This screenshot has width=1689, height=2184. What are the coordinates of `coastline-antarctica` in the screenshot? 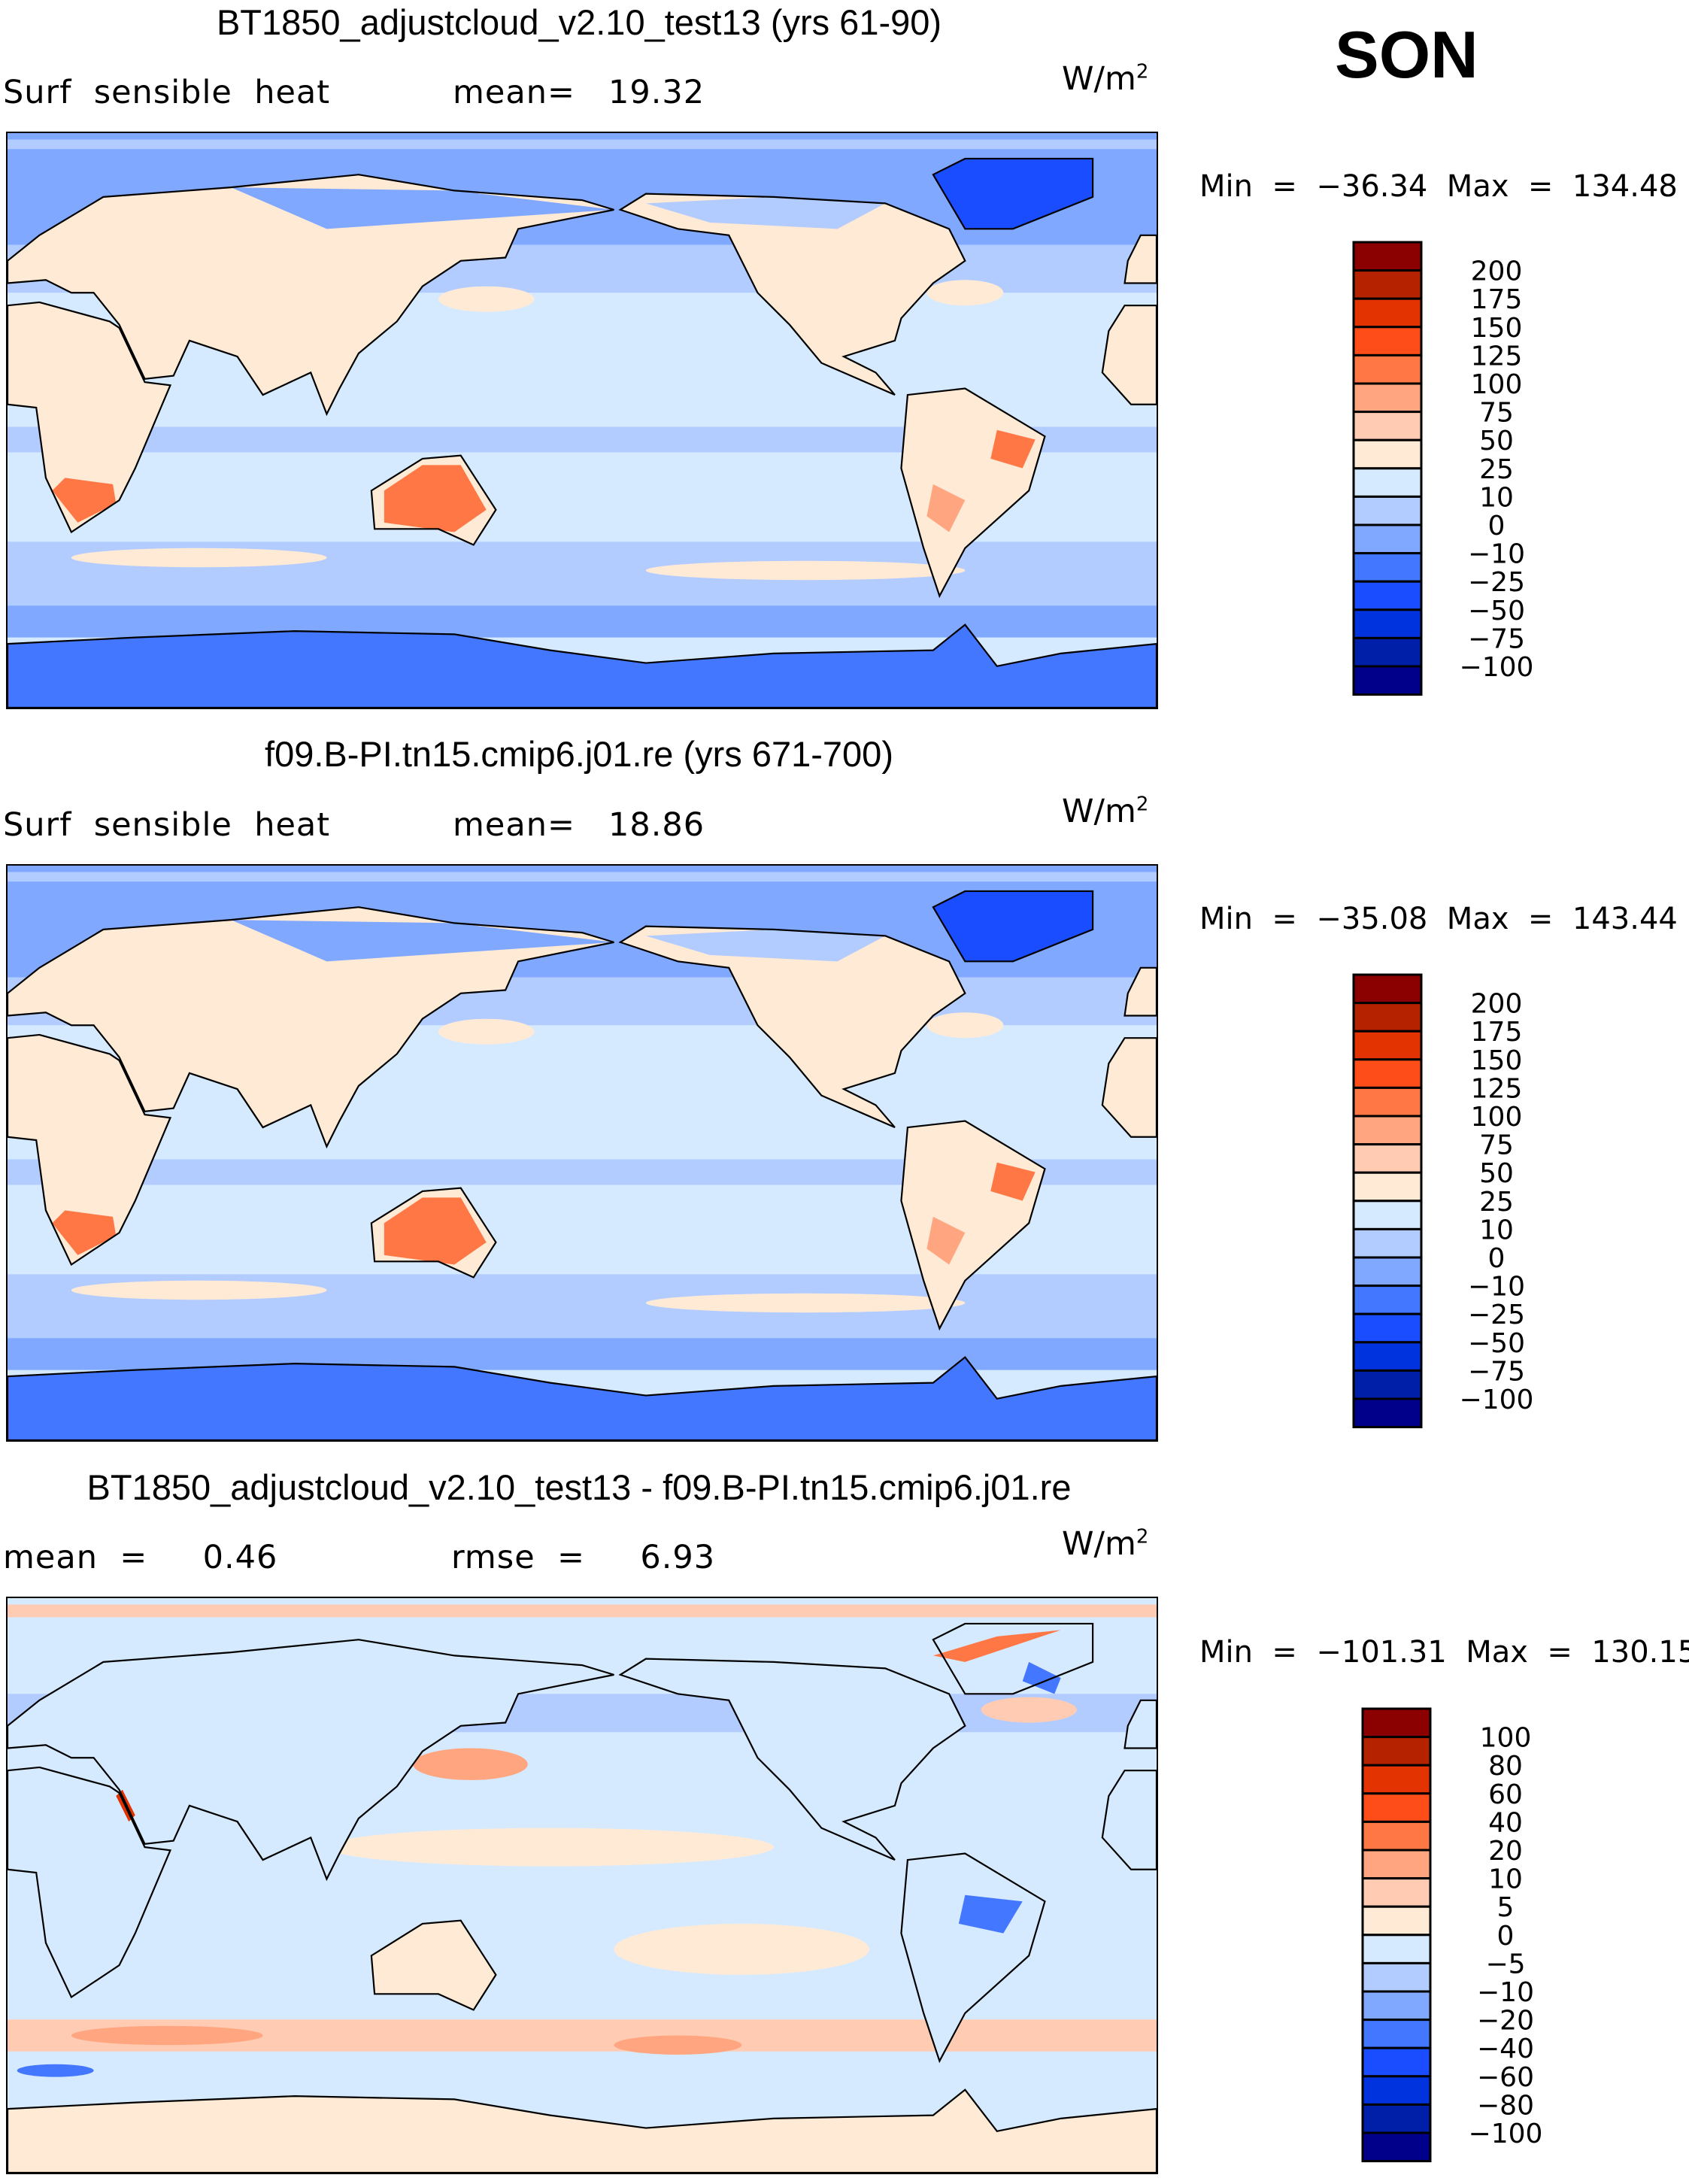 It's located at (582, 1398).